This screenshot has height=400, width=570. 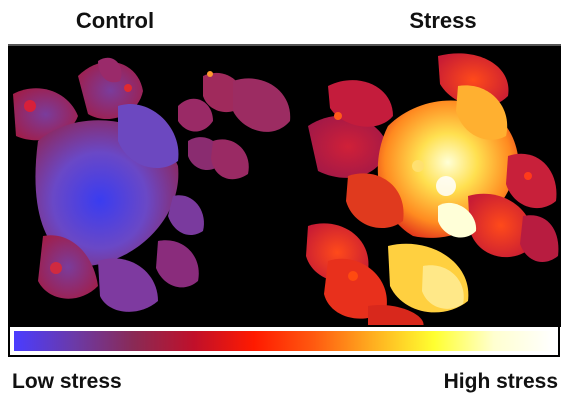 What do you see at coordinates (443, 20) in the screenshot?
I see `stress-title: Stress` at bounding box center [443, 20].